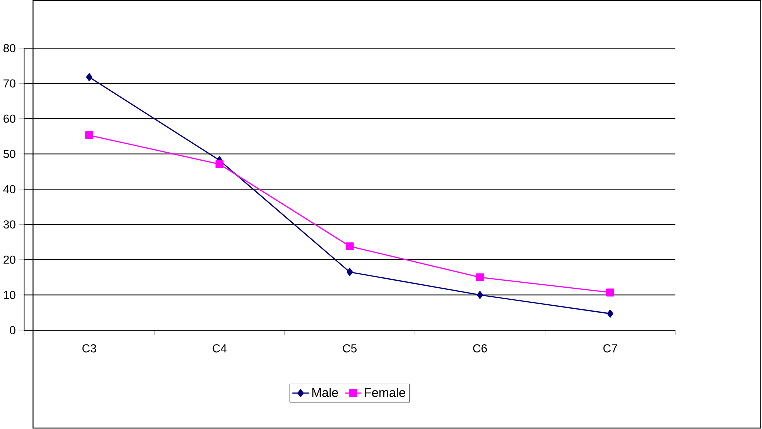  Describe the element at coordinates (10, 118) in the screenshot. I see `y-tick-label: 60` at that location.